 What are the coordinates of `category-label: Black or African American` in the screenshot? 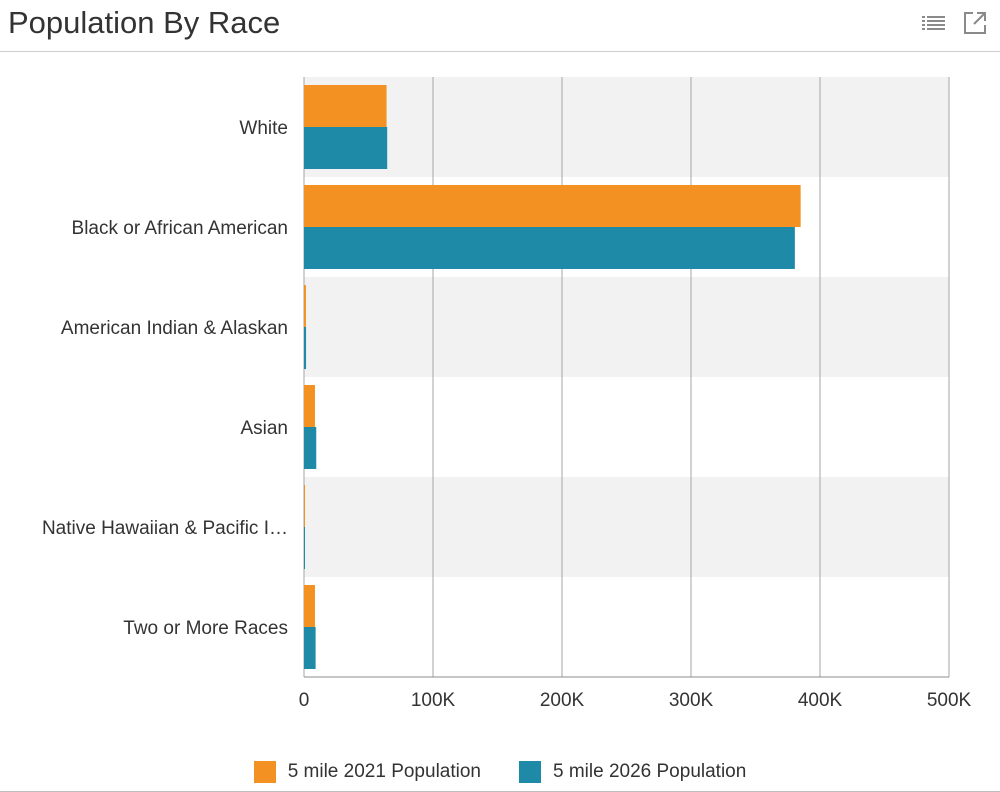 It's located at (180, 228).